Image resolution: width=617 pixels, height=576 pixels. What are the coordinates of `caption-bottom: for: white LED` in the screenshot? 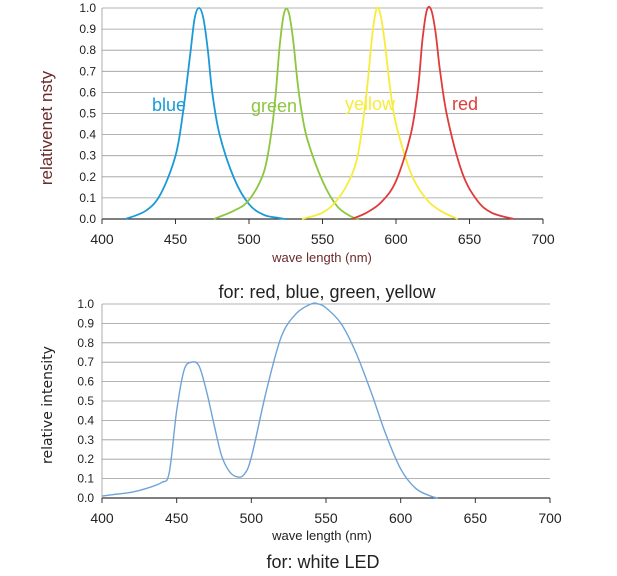 It's located at (322, 562).